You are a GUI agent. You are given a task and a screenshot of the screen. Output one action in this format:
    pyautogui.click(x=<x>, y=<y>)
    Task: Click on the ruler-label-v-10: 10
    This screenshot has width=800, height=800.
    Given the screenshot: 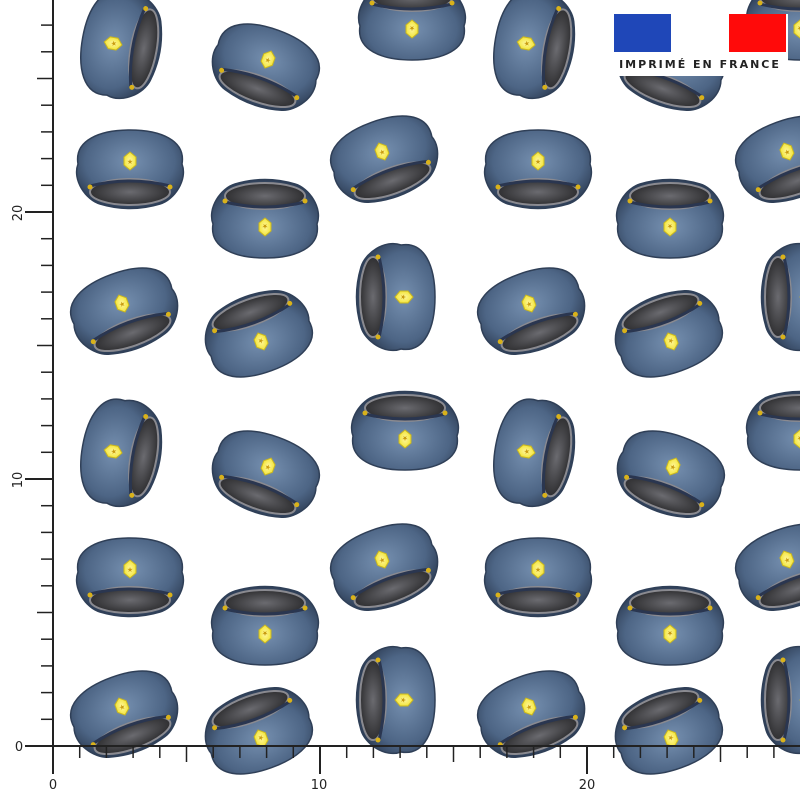 What is the action you would take?
    pyautogui.click(x=18, y=480)
    